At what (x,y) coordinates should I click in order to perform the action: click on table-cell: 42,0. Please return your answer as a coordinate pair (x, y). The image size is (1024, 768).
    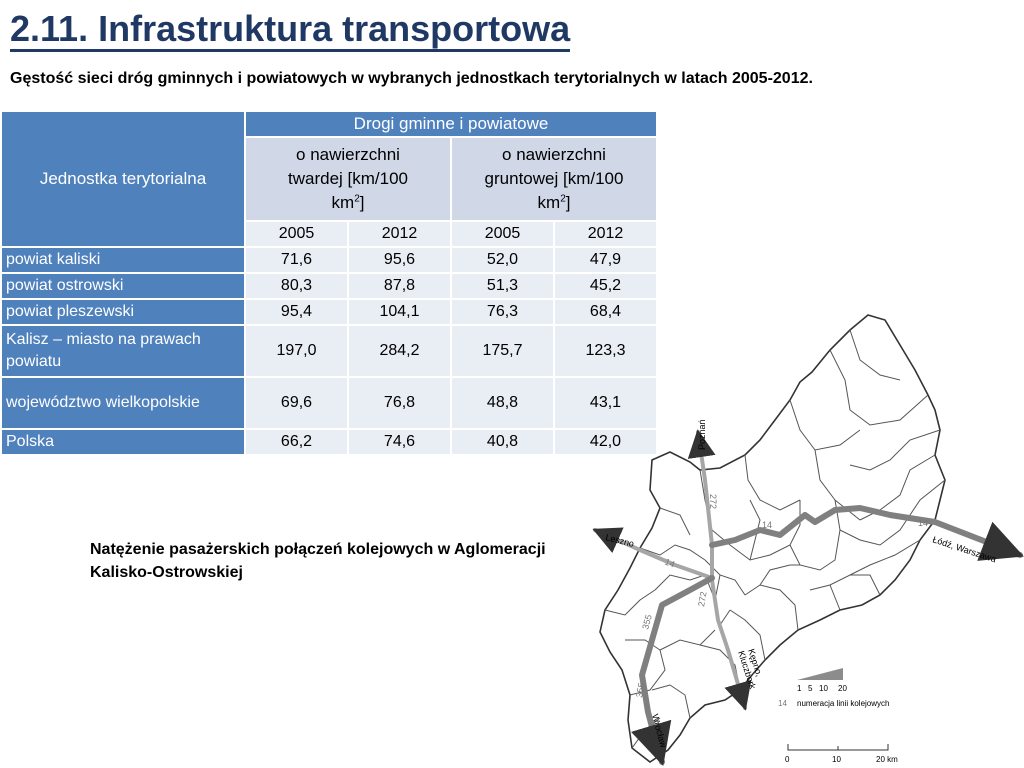
    Looking at the image, I should click on (605, 442).